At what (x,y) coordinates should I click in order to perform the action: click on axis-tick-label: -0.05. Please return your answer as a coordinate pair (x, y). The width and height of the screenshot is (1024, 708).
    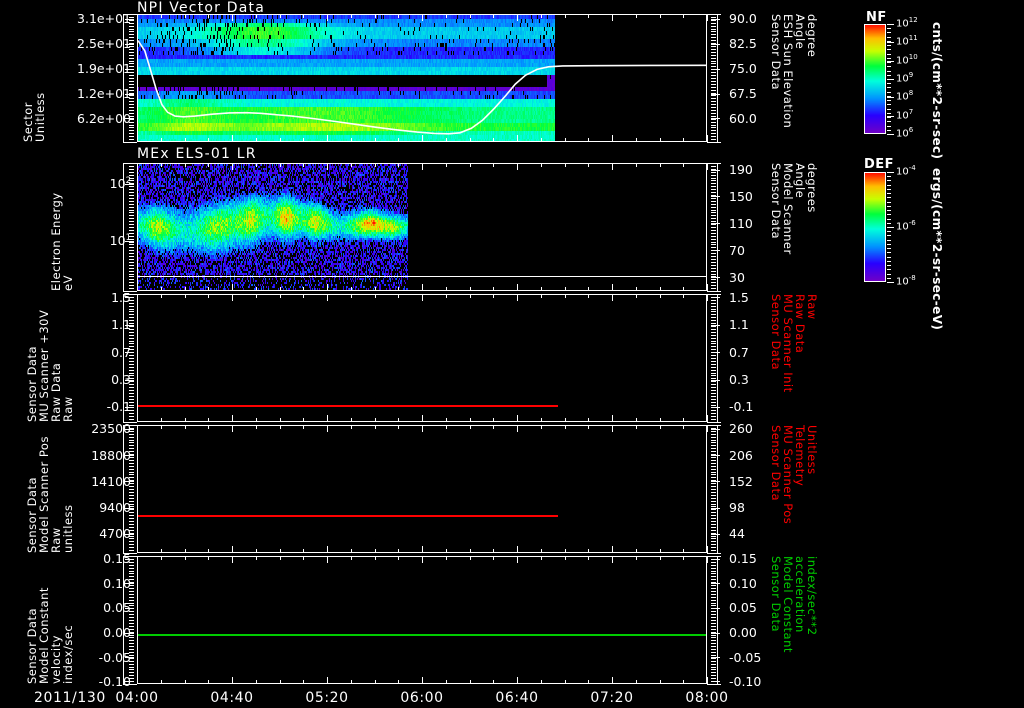
    Looking at the image, I should click on (114, 657).